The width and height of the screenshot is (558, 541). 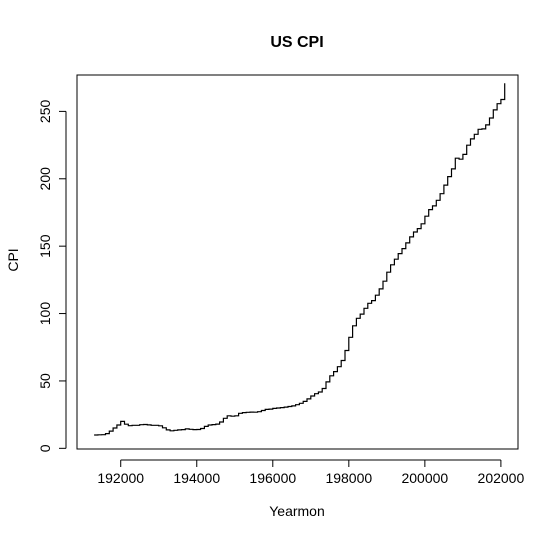 What do you see at coordinates (196, 478) in the screenshot?
I see `x-tick-label: 194000` at bounding box center [196, 478].